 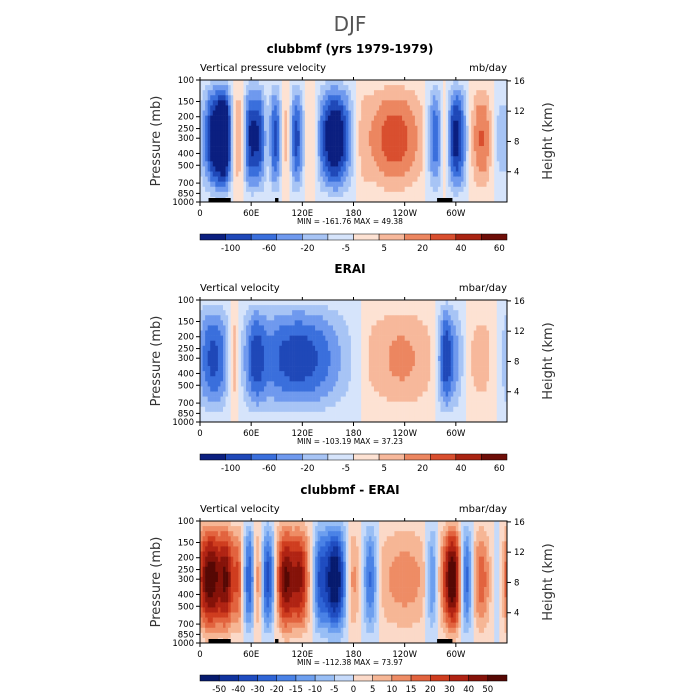 What do you see at coordinates (263, 68) in the screenshot?
I see `panel-field-label: Vertical pressure velocity` at bounding box center [263, 68].